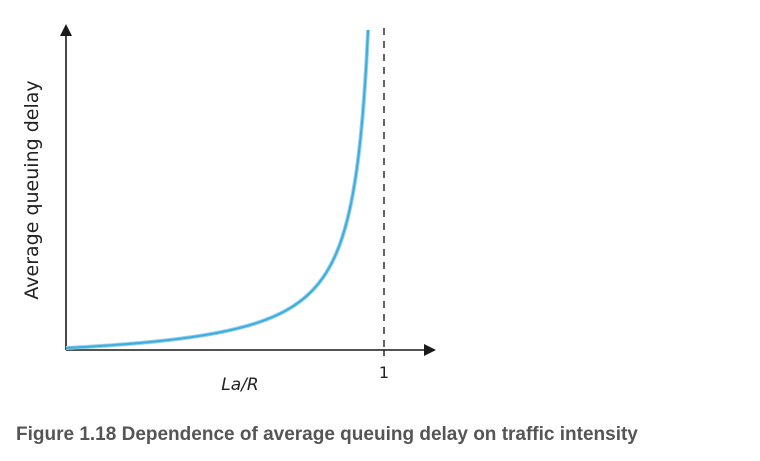 The width and height of the screenshot is (760, 461). Describe the element at coordinates (239, 385) in the screenshot. I see `x-axis-label: La/R` at that location.